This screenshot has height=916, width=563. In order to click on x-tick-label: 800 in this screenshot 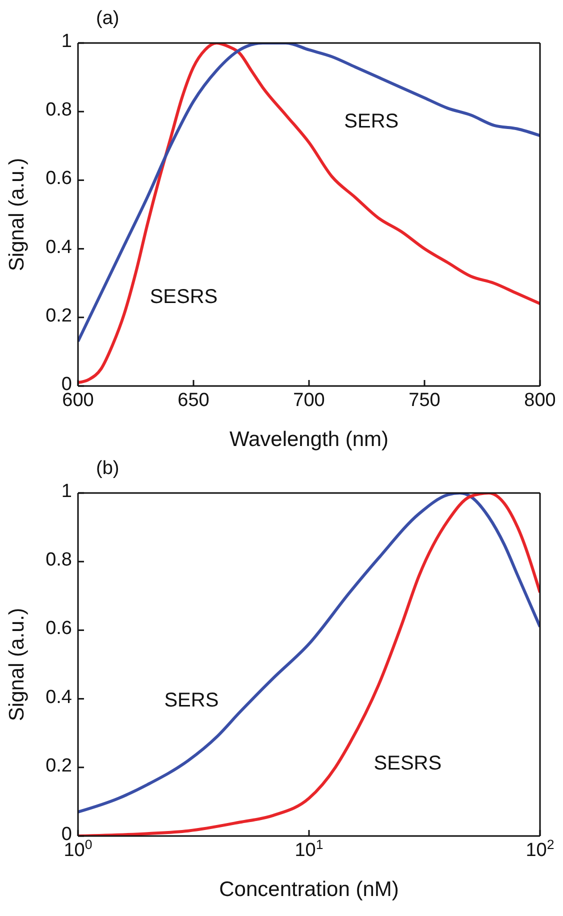, I will do `click(540, 400)`.